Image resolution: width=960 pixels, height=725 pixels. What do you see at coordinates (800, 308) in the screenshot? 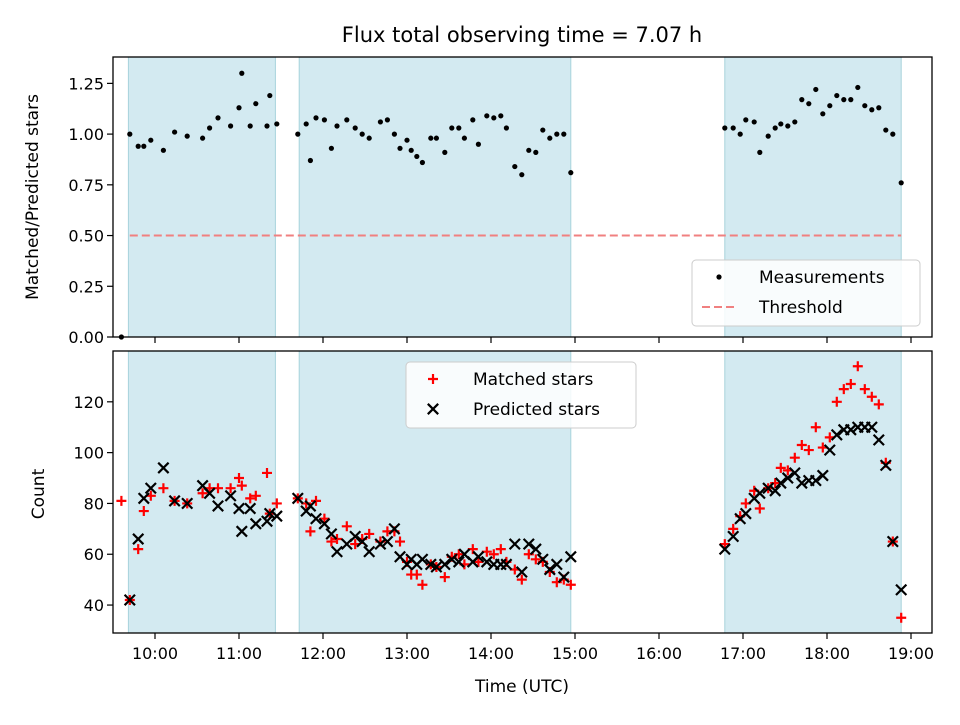
I see `legend-label: Threshold` at bounding box center [800, 308].